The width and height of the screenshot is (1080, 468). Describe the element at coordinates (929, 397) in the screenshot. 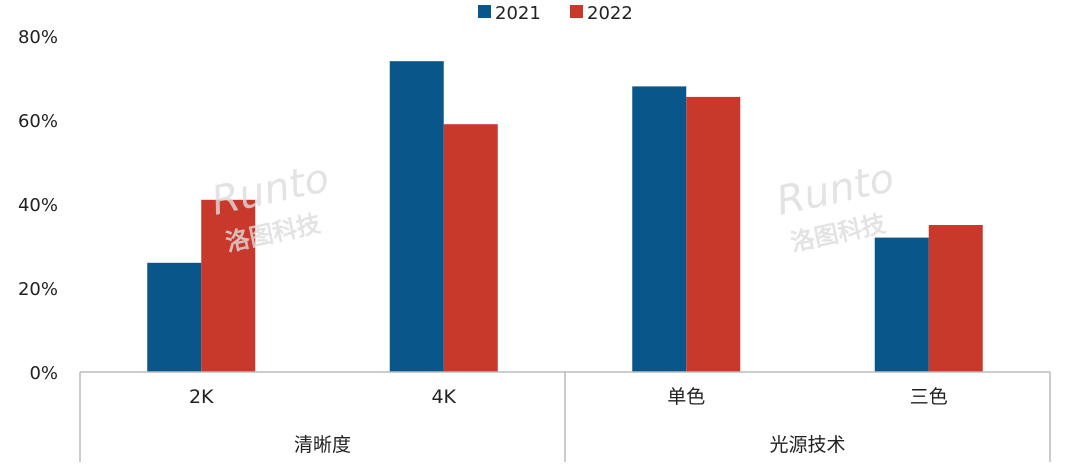

I see `x-tick-label: 三色` at that location.